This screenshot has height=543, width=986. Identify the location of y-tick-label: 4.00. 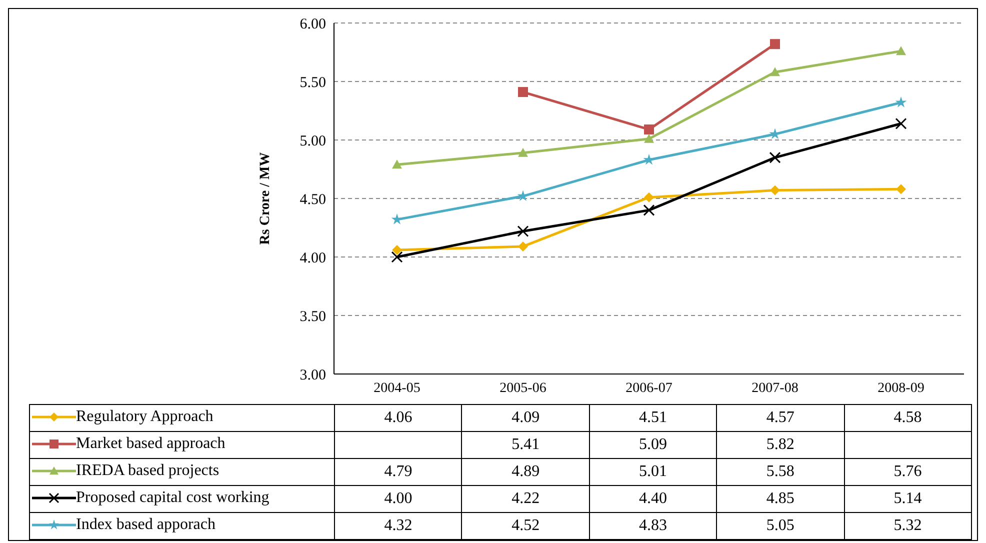
(313, 258).